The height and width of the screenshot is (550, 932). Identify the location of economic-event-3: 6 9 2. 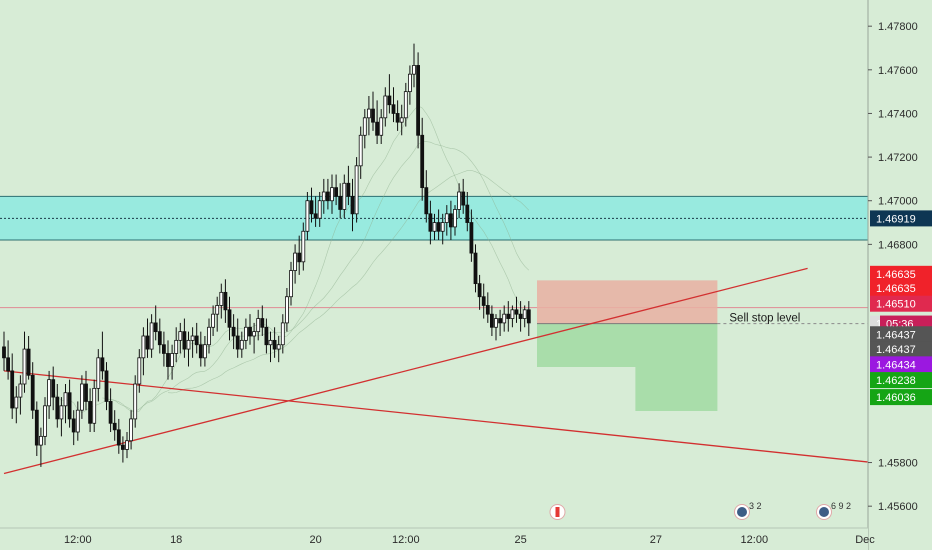
(834, 510).